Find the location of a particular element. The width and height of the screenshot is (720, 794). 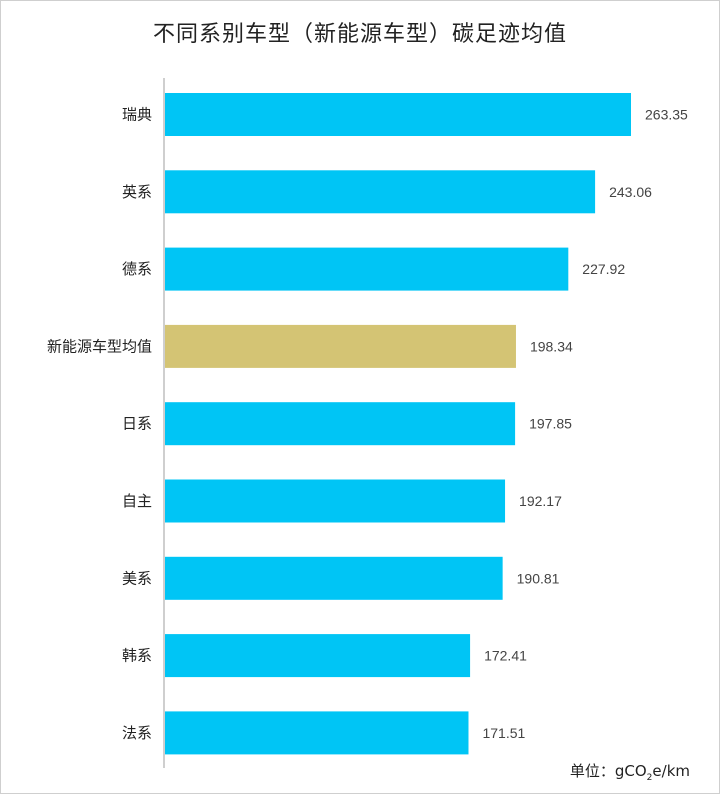

unit-label: 单位：gCO2e/km is located at coordinates (630, 771).